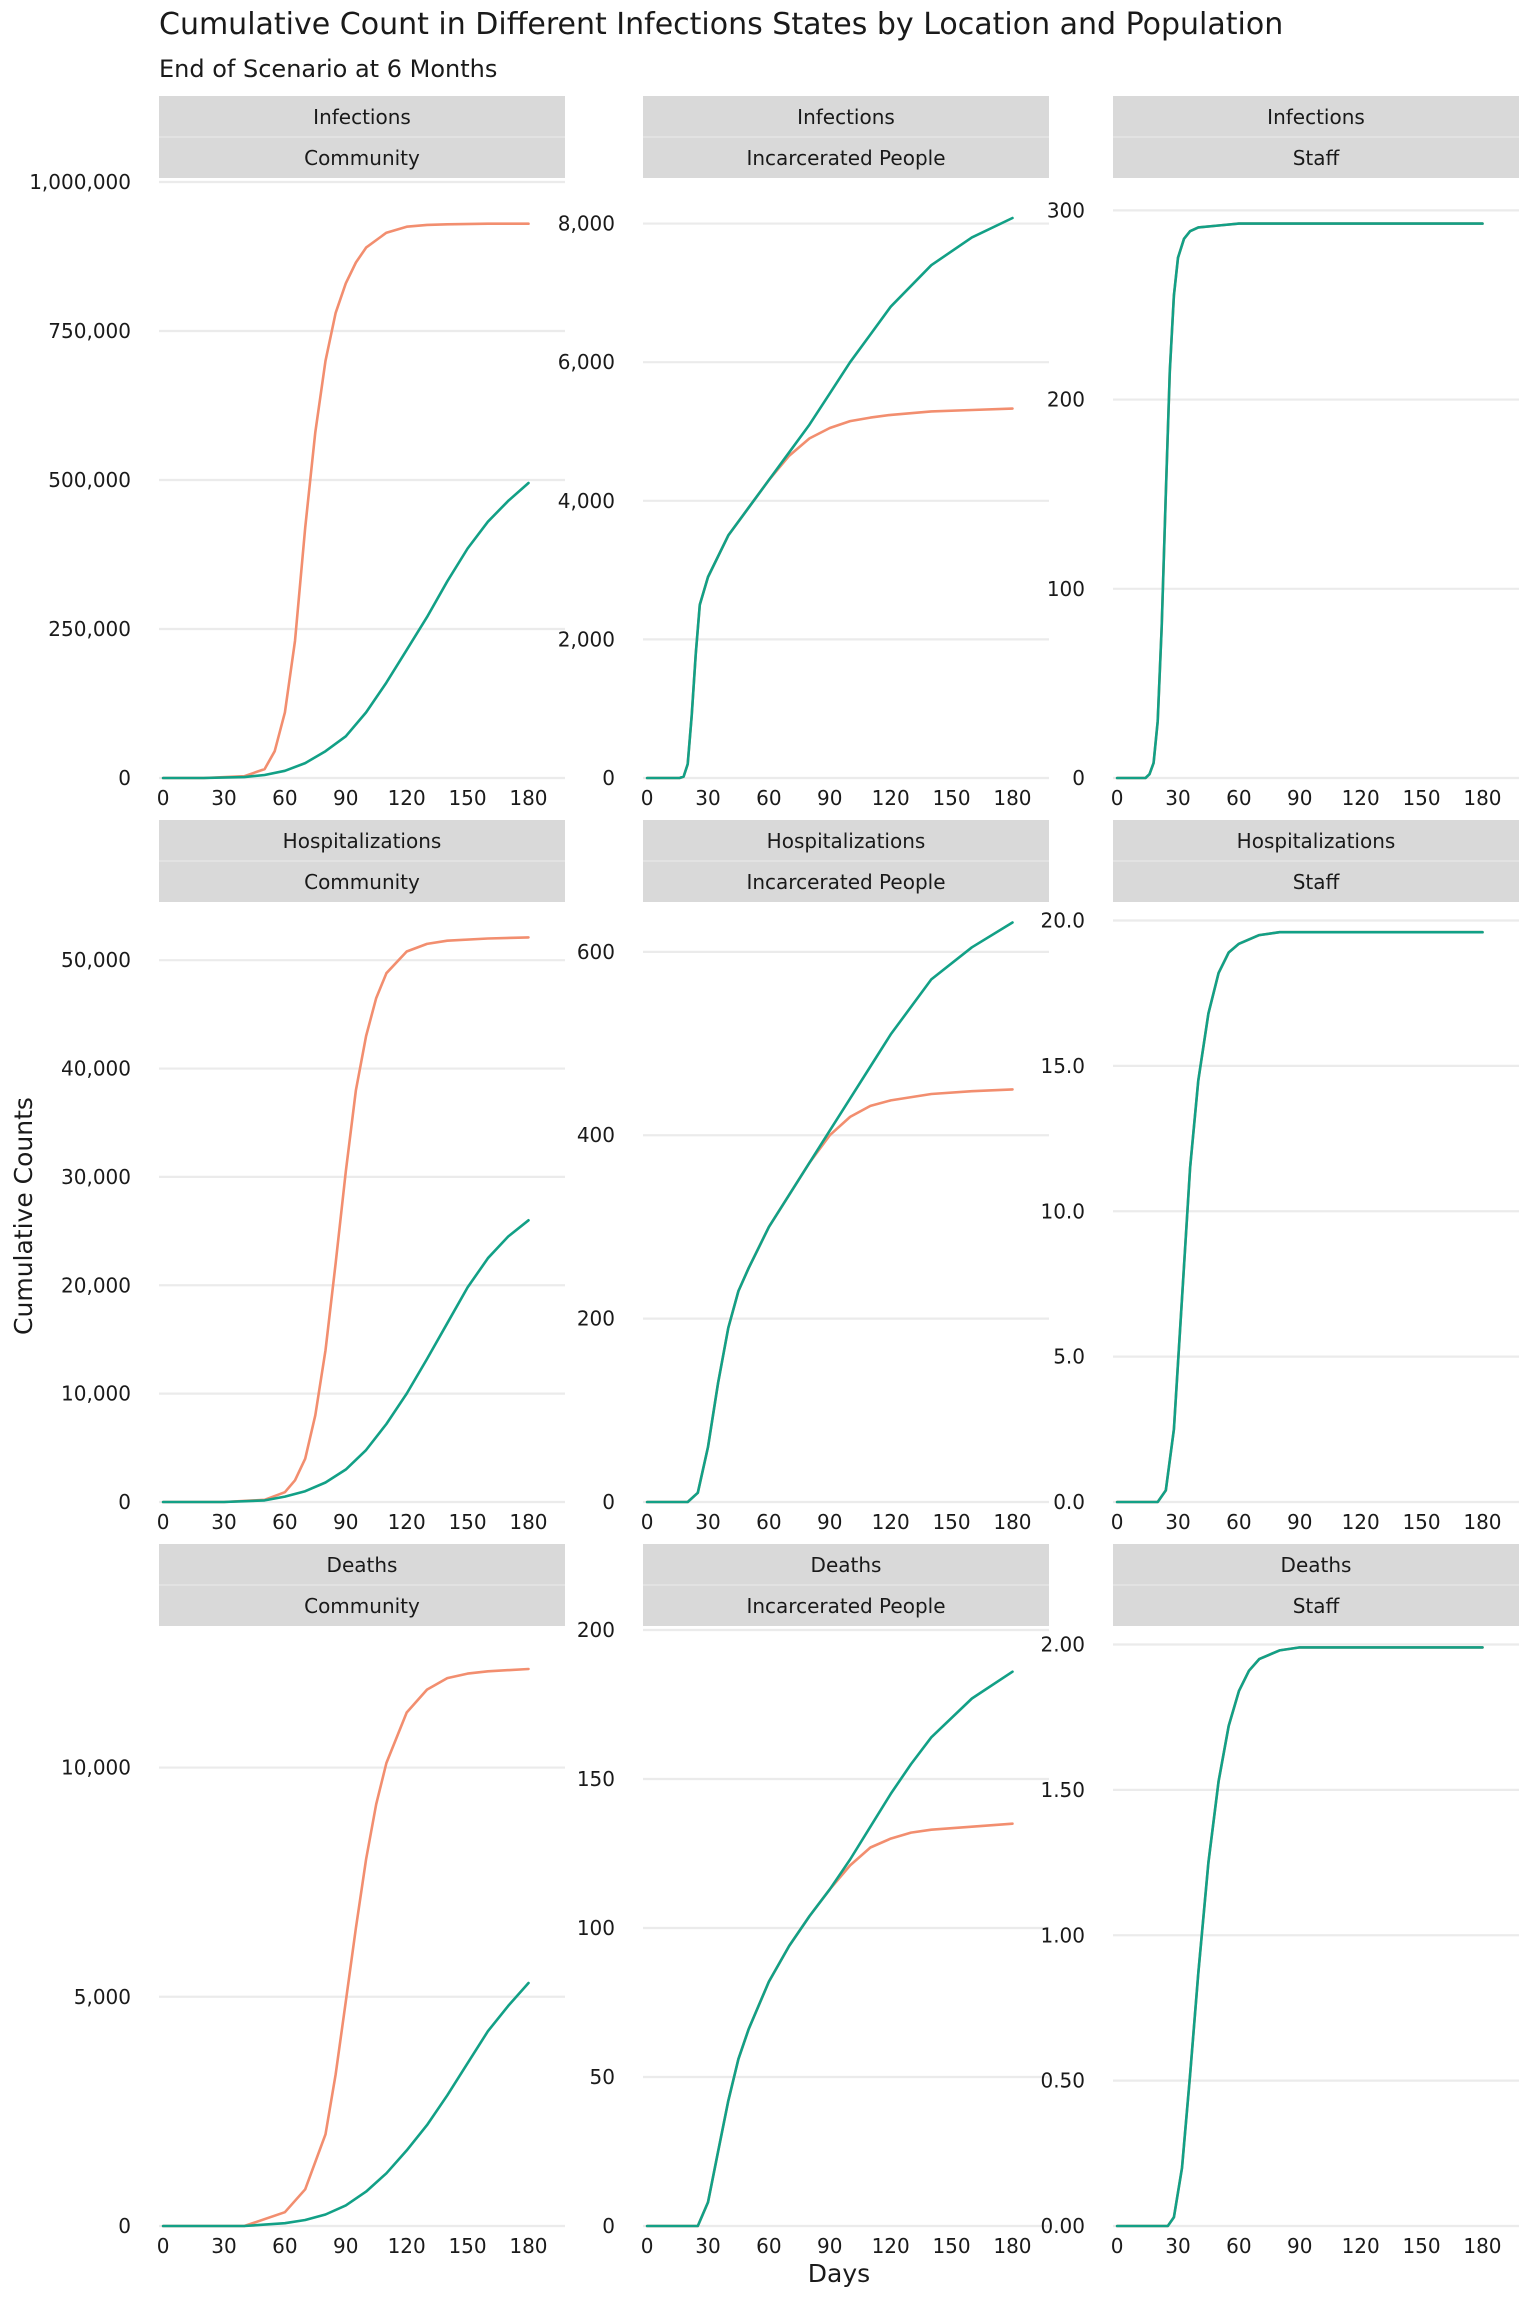 The width and height of the screenshot is (1536, 2304). I want to click on y-tick-label: 50,000, so click(96, 960).